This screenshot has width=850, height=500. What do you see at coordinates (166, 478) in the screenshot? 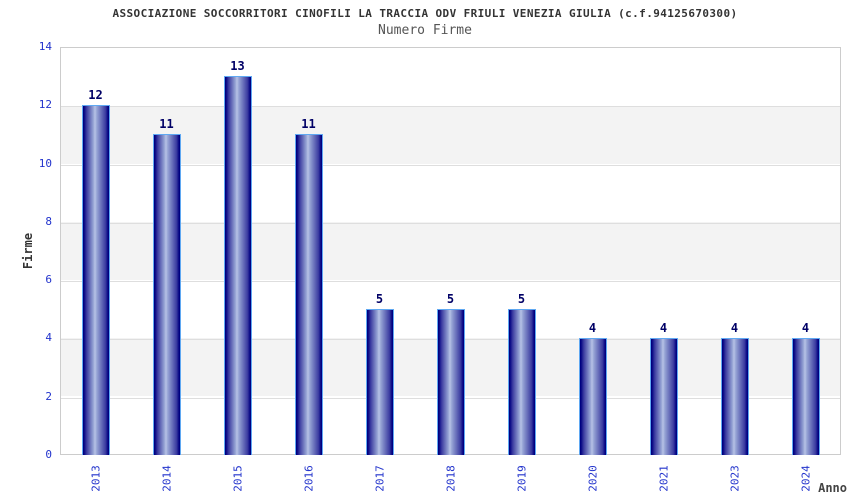
I see `x-tick-label: 2014` at bounding box center [166, 478].